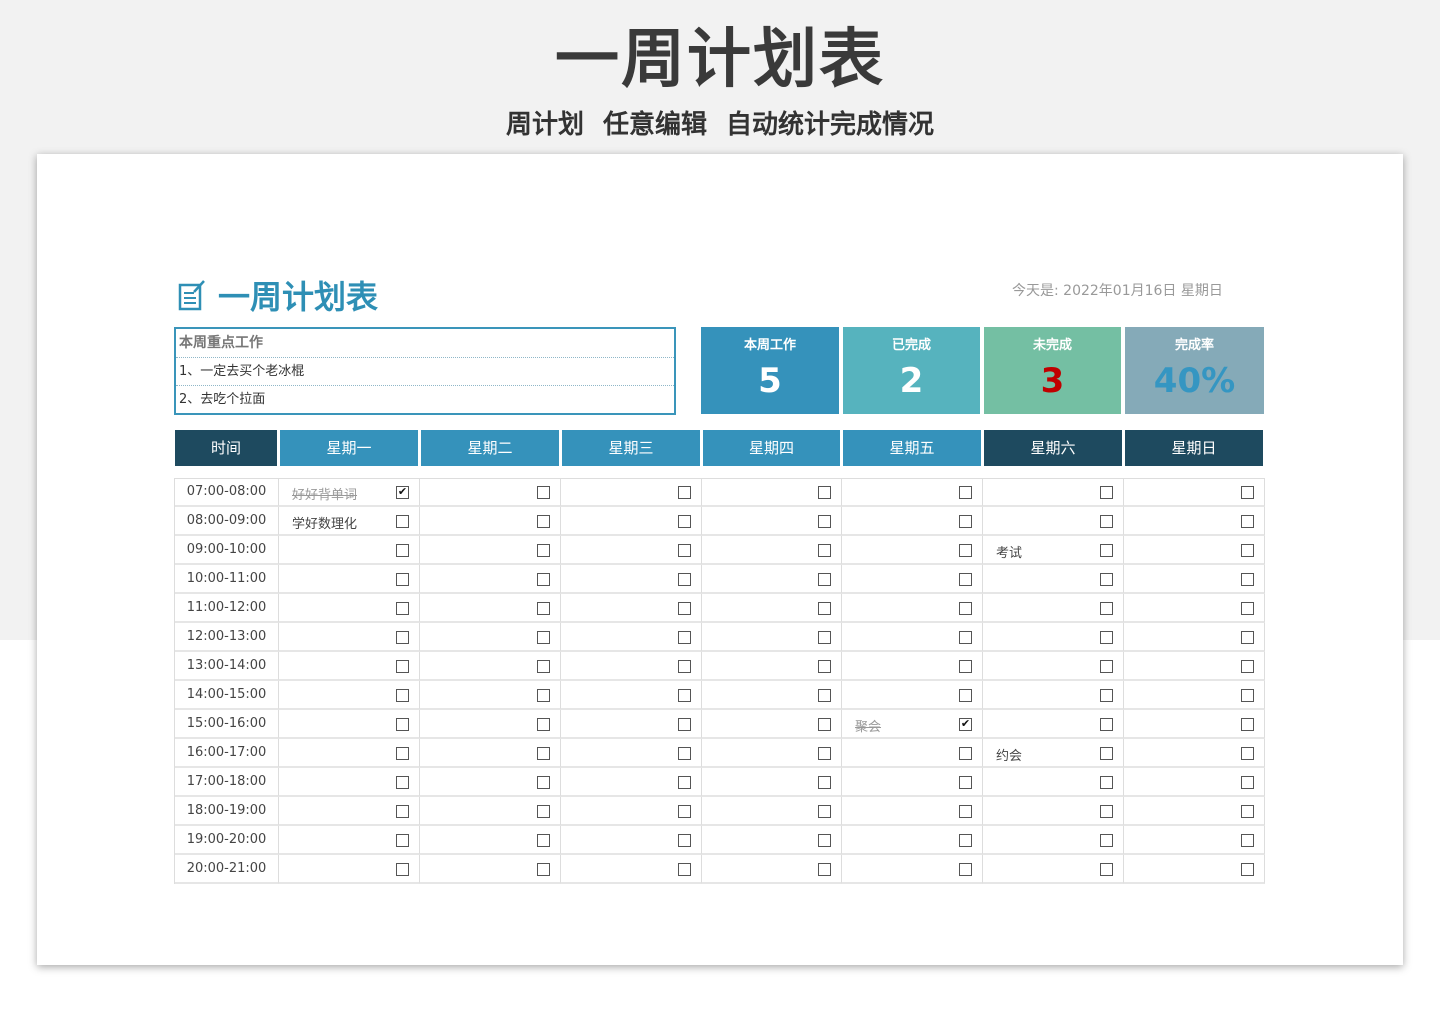  I want to click on weekly-focus-item: 1、一定去买个老冰棍, so click(425, 372).